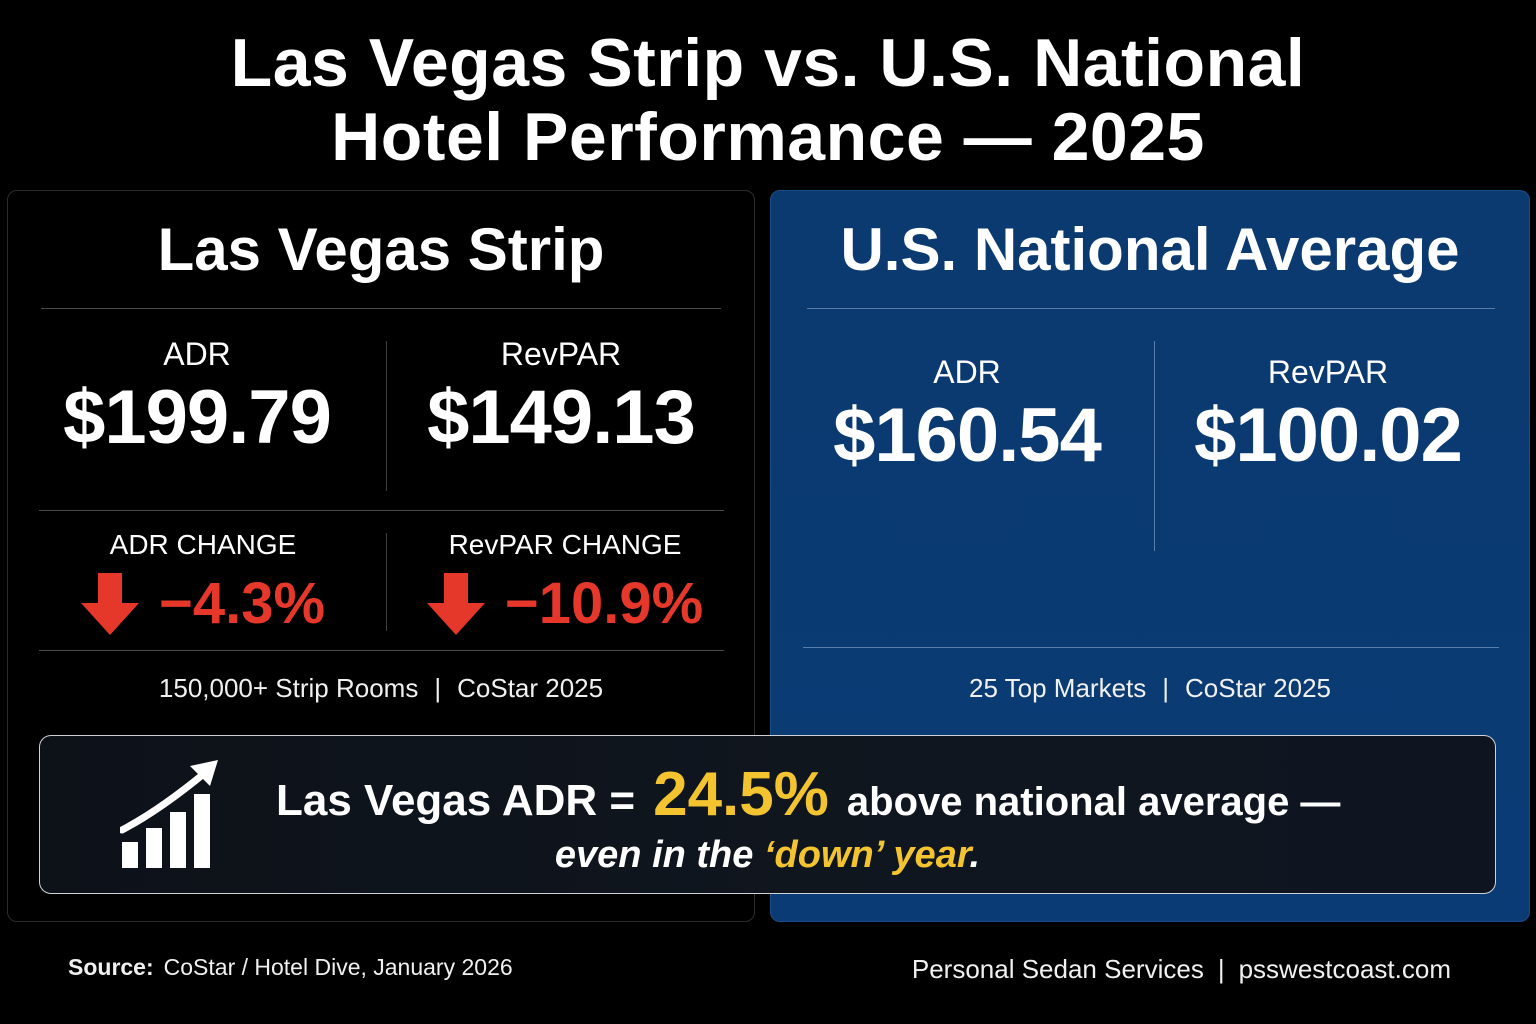  What do you see at coordinates (197, 417) in the screenshot?
I see `lv-adr-value: $199.79` at bounding box center [197, 417].